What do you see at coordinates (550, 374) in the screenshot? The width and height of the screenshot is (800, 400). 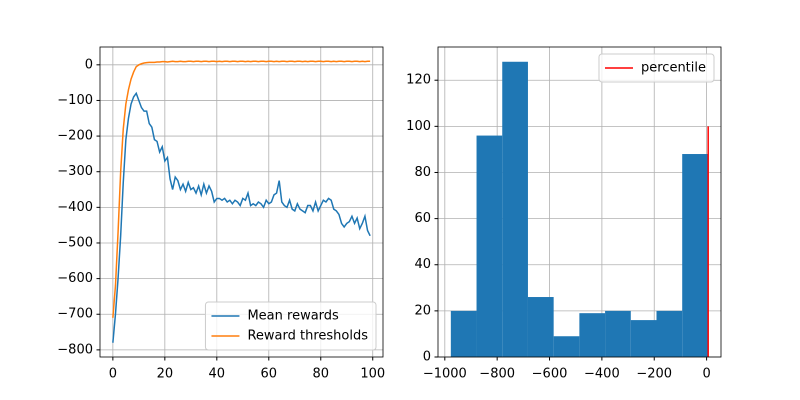 I see `x-tick-label: −600` at bounding box center [550, 374].